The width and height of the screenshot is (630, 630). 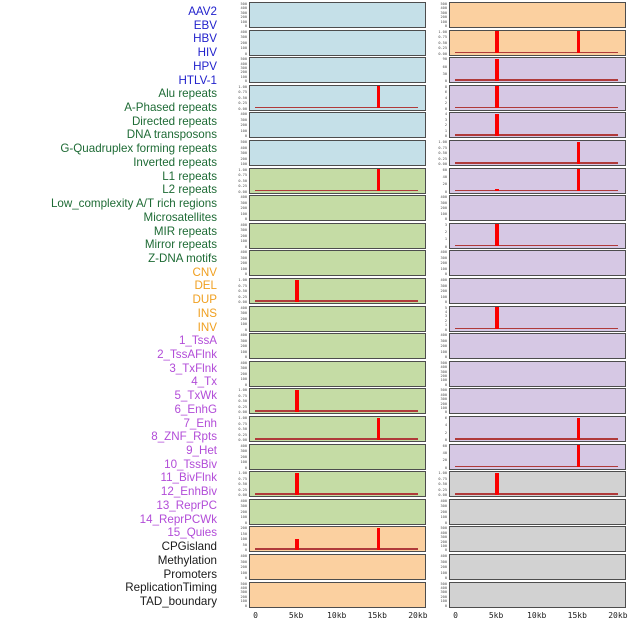 What do you see at coordinates (204, 382) in the screenshot?
I see `row-label-4-tx: 4_Tx` at bounding box center [204, 382].